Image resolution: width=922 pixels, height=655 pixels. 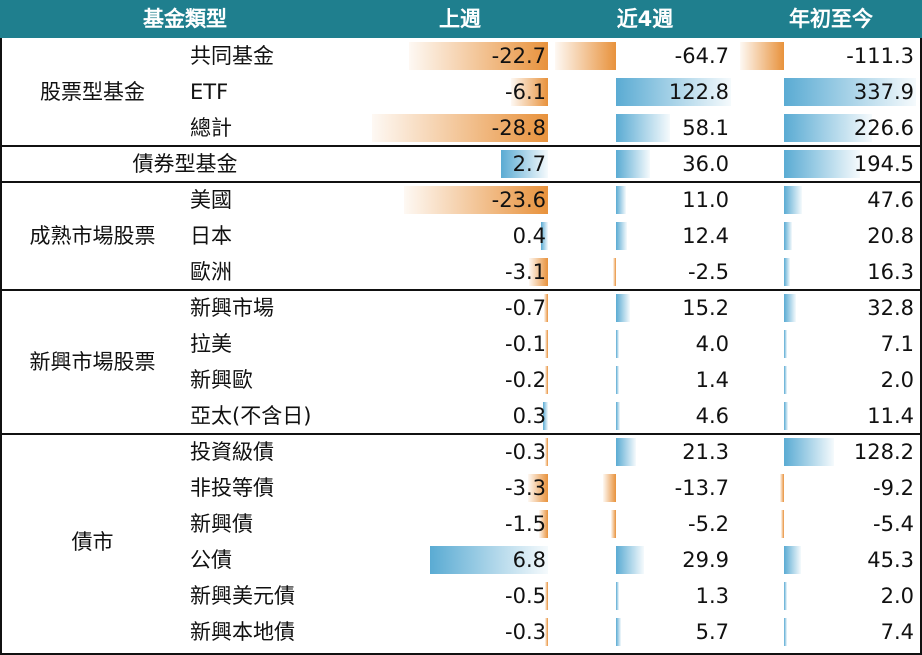 I want to click on value-ytd: 337.9, so click(x=883, y=92).